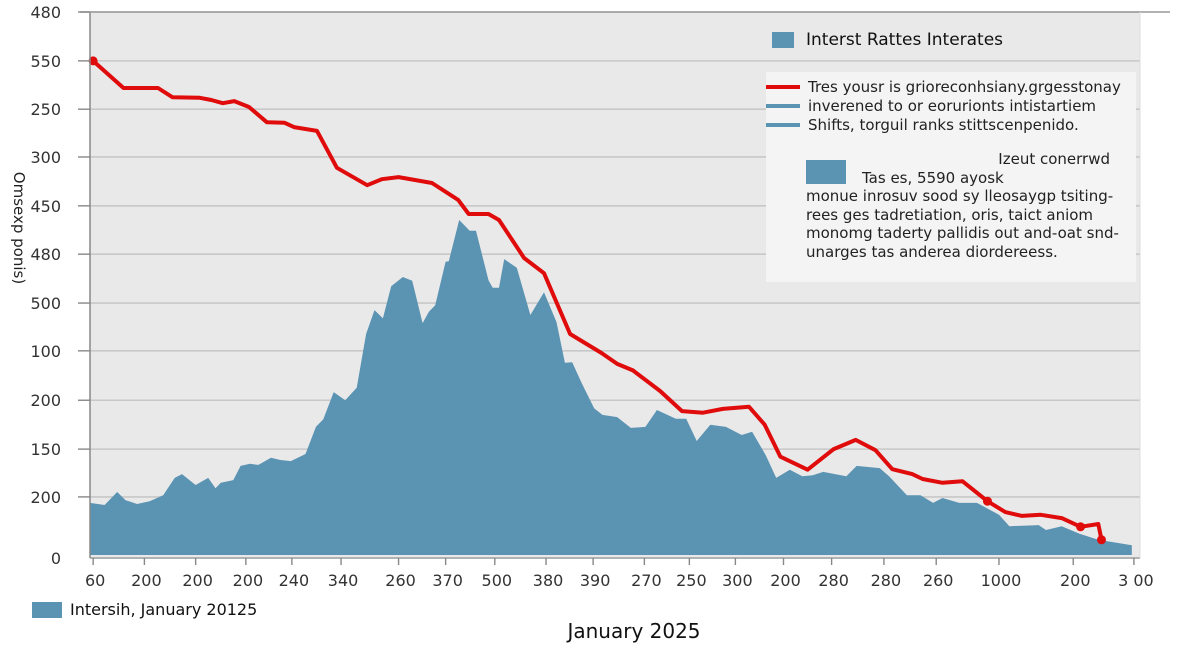 The image size is (1200, 654). What do you see at coordinates (45, 157) in the screenshot?
I see `y-tick-label: 300` at bounding box center [45, 157].